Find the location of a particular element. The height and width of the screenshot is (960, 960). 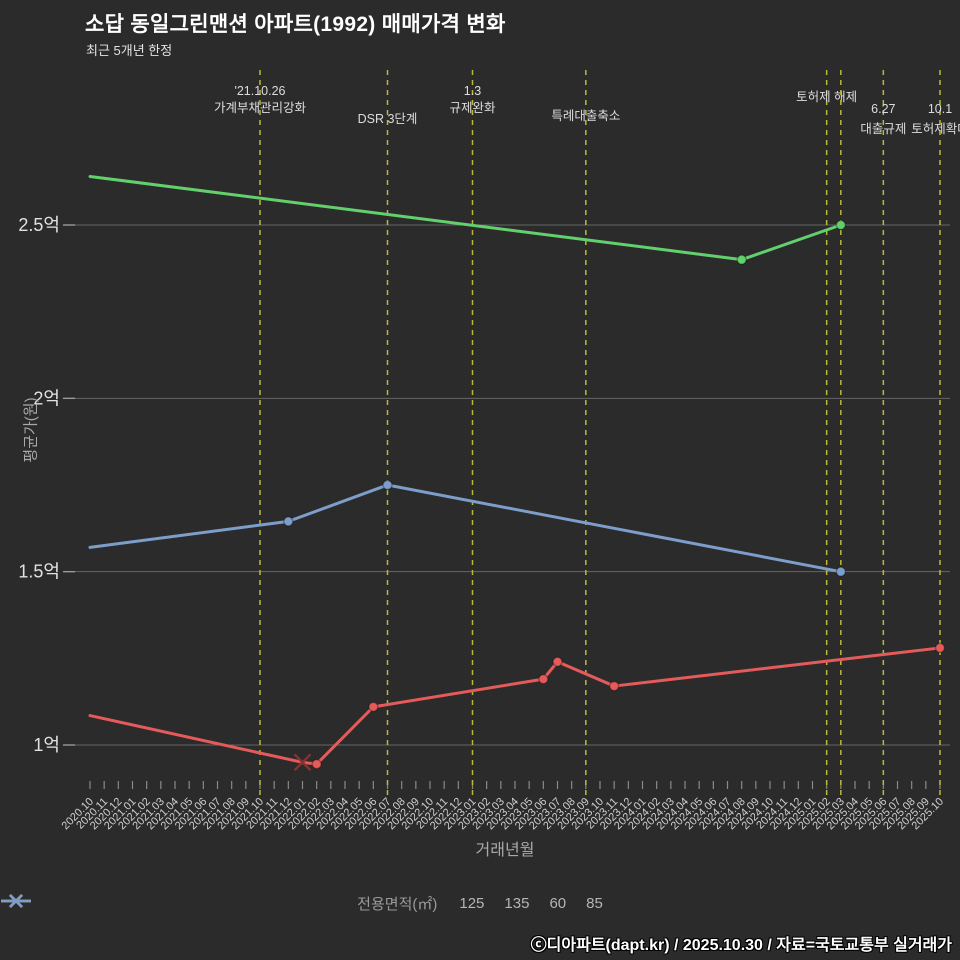

legend-item-125: 125 is located at coordinates (243, 903).